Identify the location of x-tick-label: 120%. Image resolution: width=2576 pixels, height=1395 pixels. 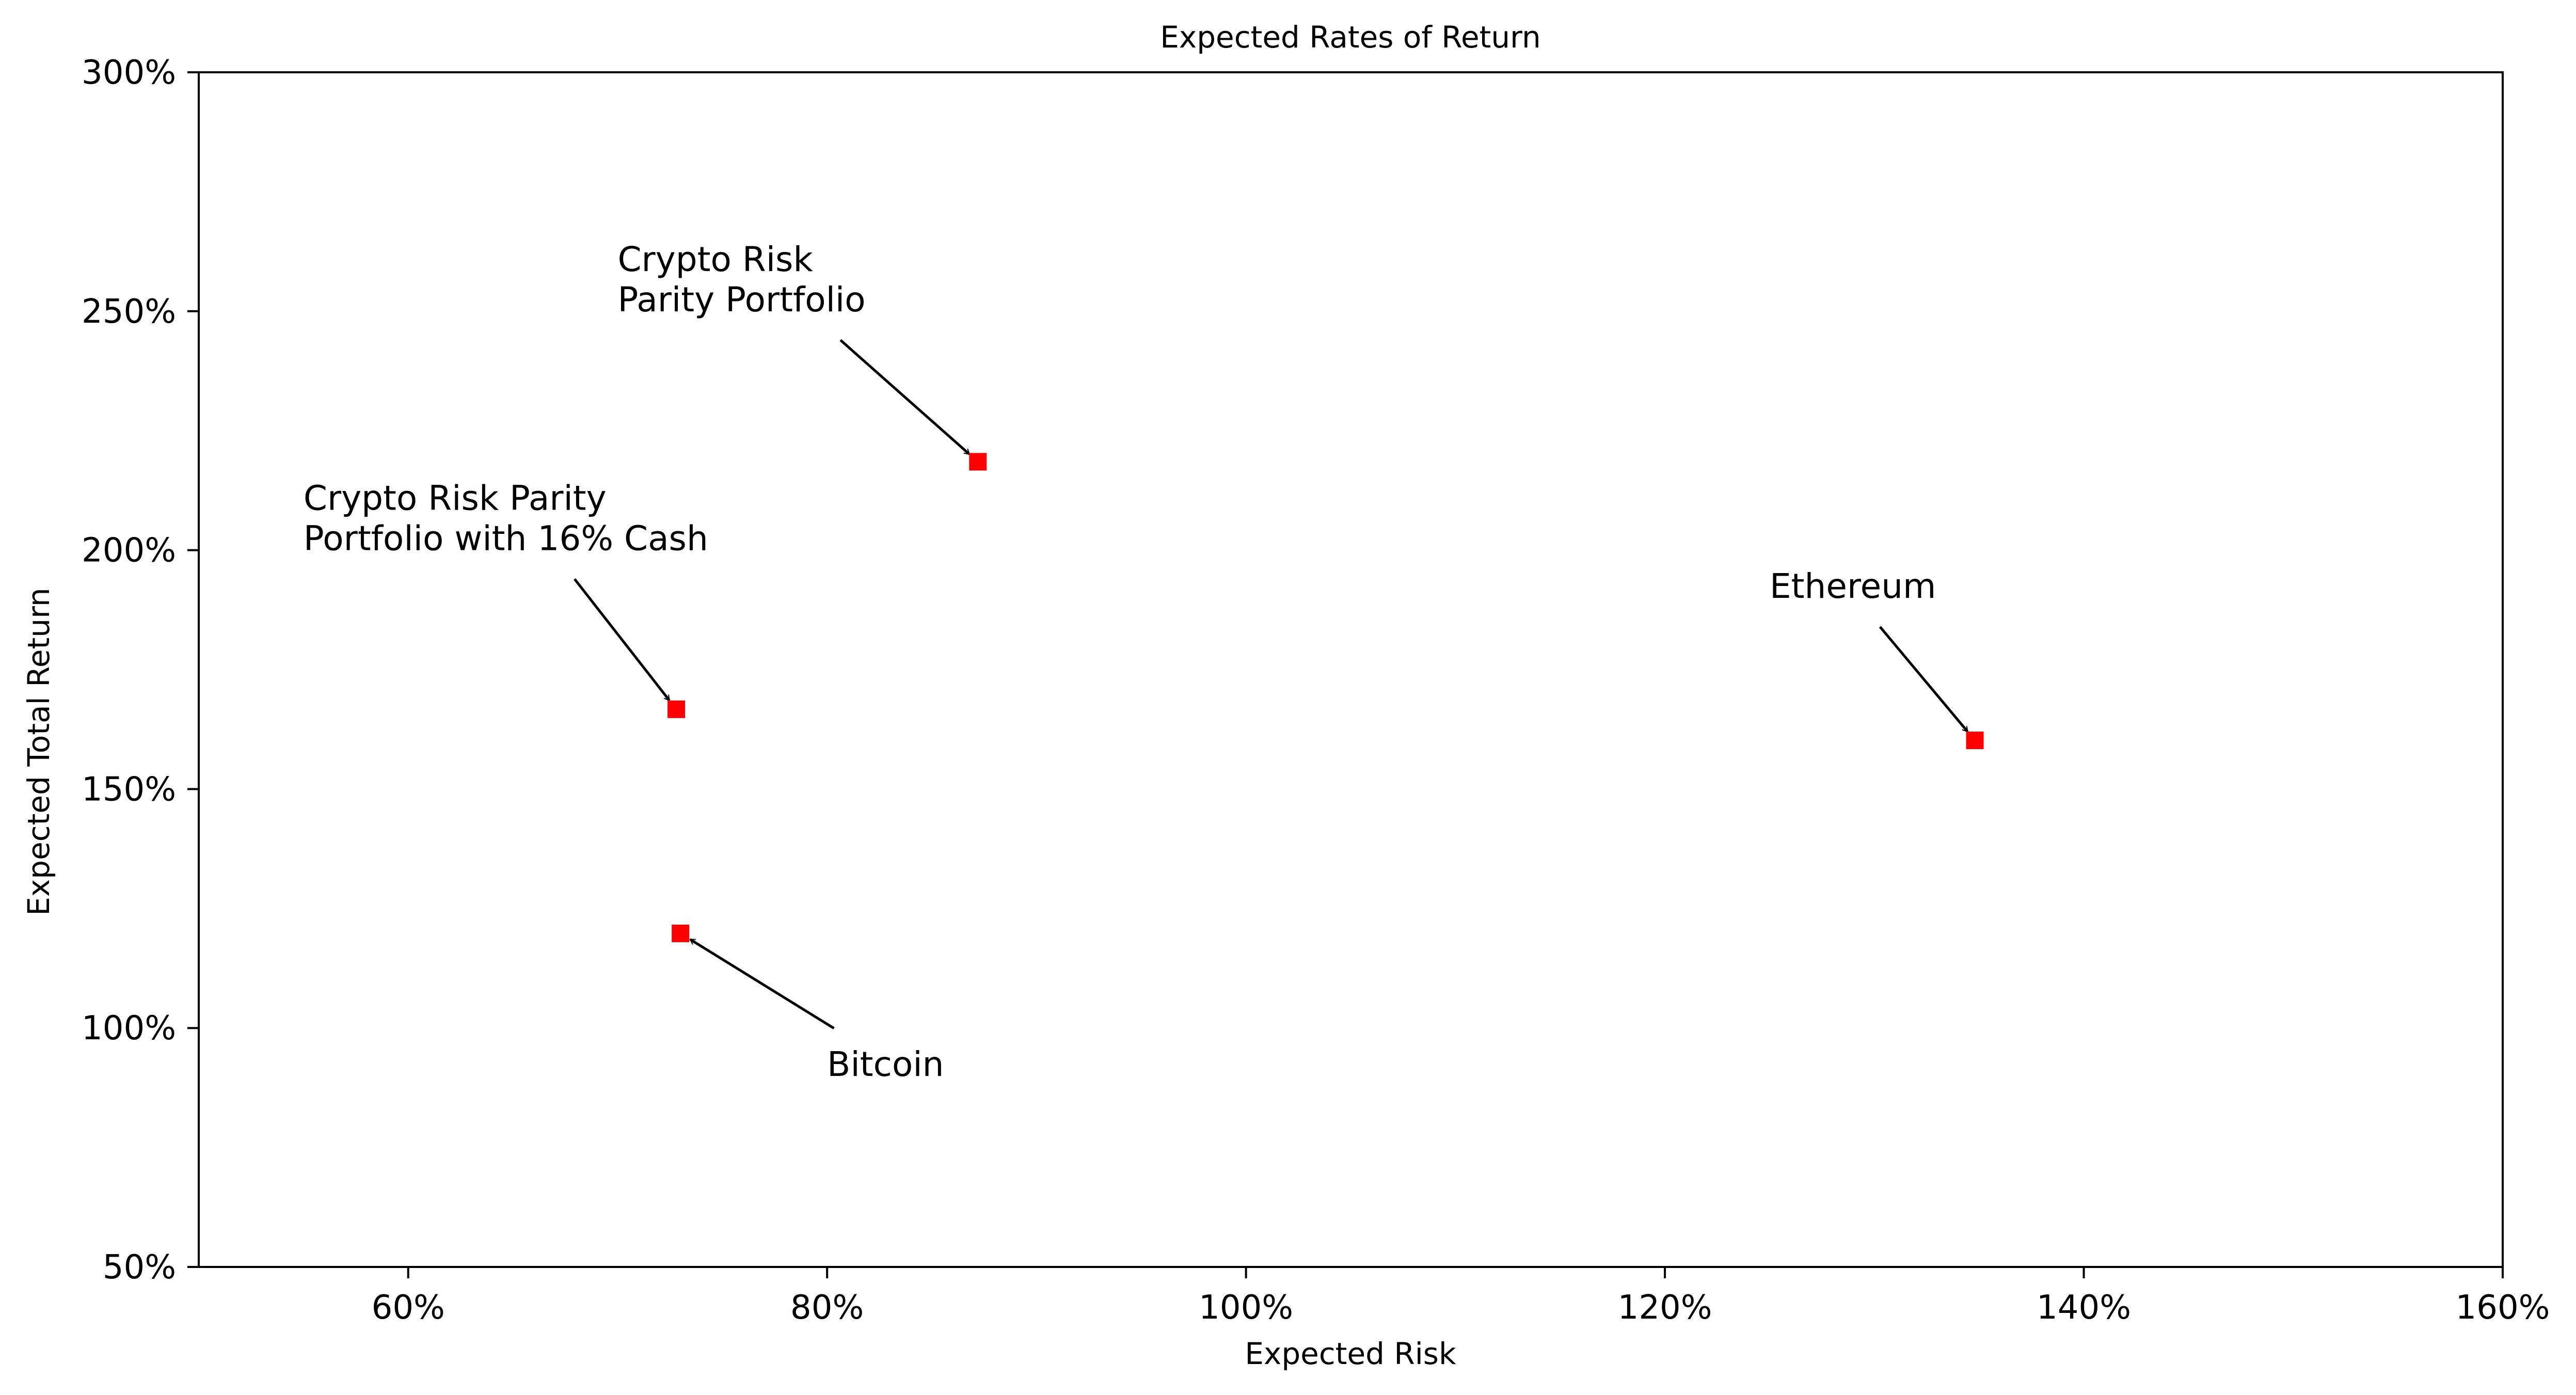
(1665, 1308).